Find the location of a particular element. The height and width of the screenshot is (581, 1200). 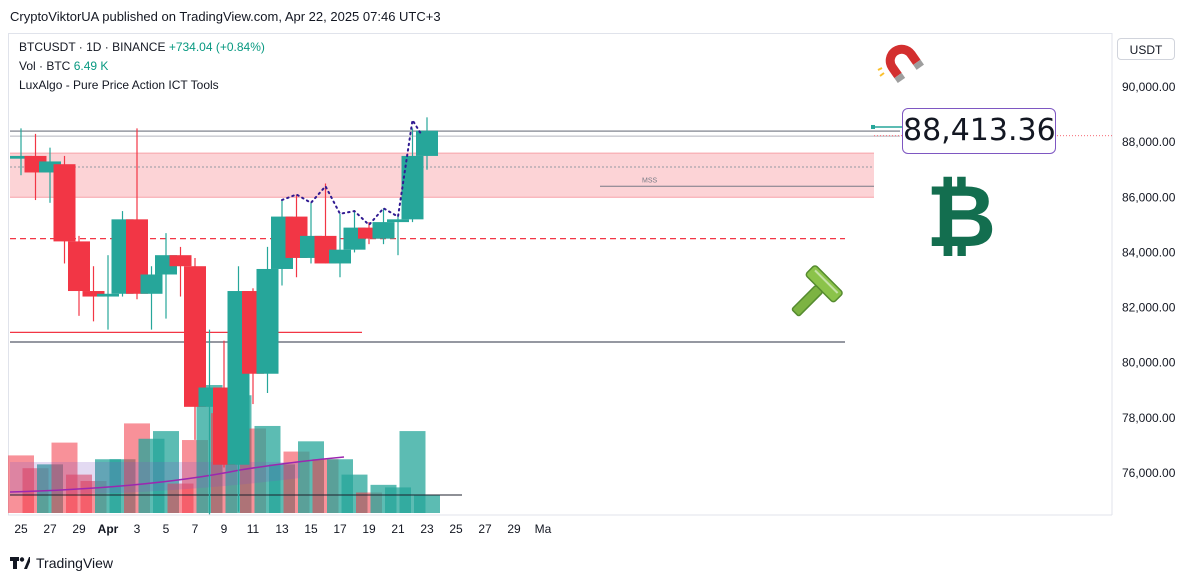

hammer-icon is located at coordinates (817, 291).